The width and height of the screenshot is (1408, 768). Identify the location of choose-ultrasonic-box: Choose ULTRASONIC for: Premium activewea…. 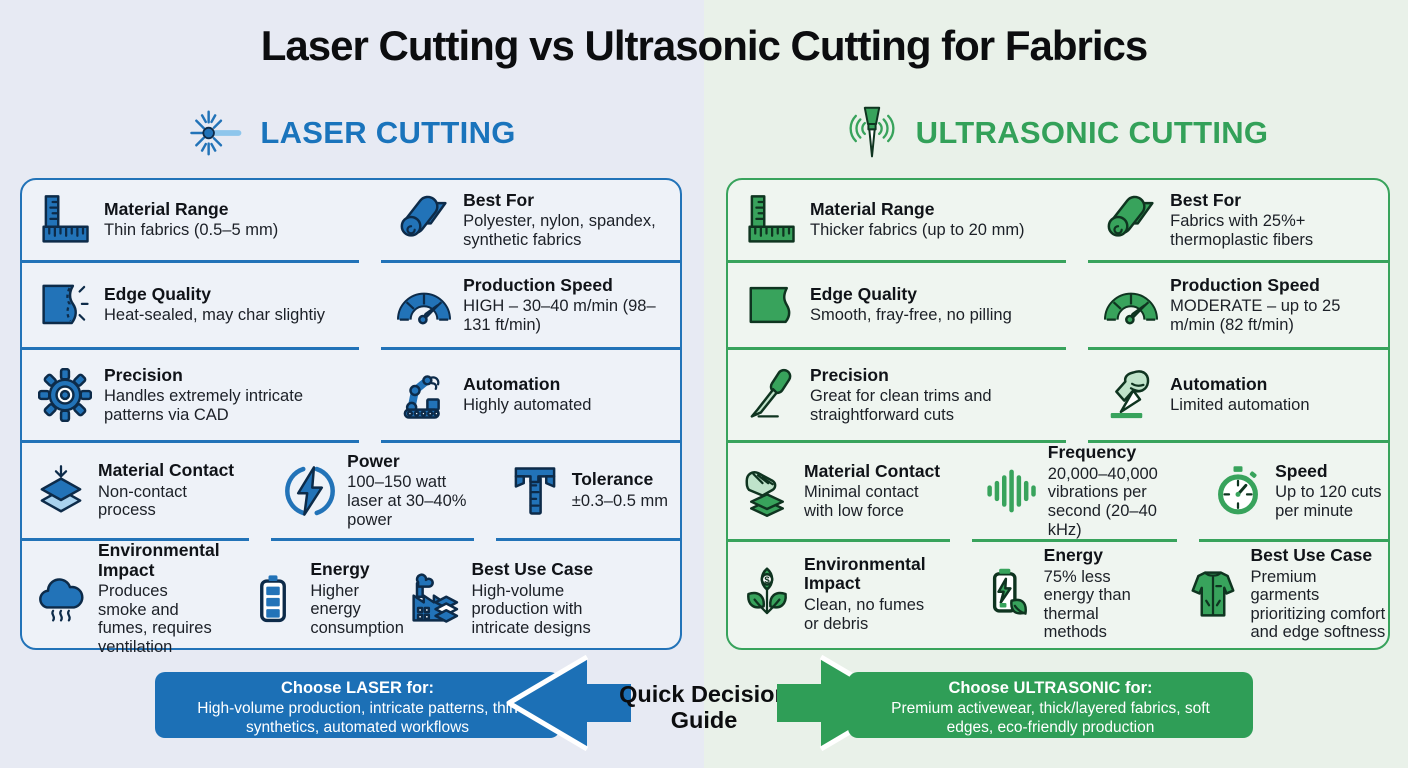
(1050, 705).